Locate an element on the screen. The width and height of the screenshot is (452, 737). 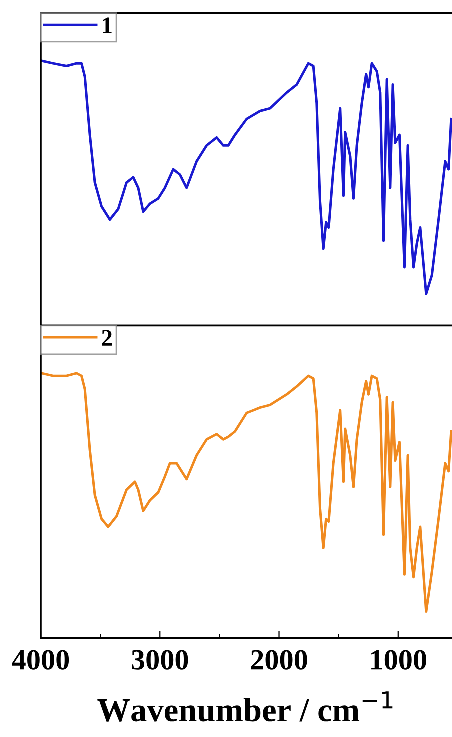
x-tick-label: 1000 is located at coordinates (399, 660).